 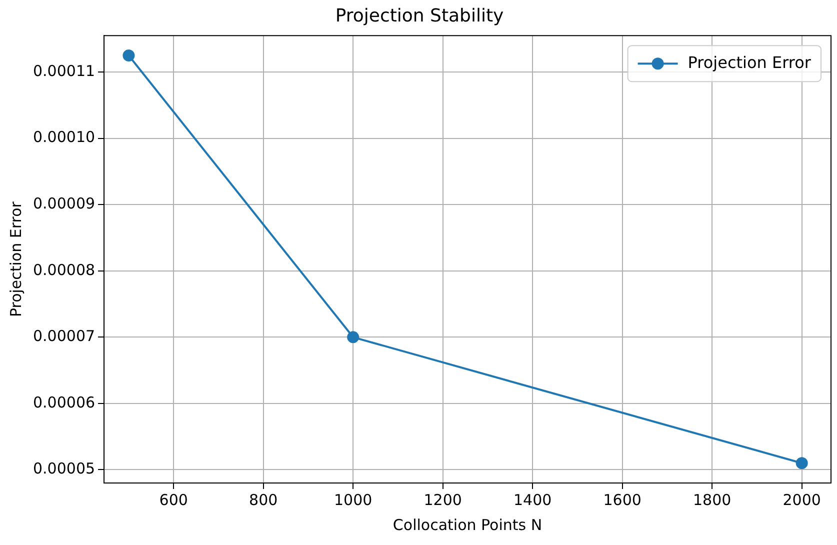 I want to click on x-tick-label: 2000, so click(x=801, y=499).